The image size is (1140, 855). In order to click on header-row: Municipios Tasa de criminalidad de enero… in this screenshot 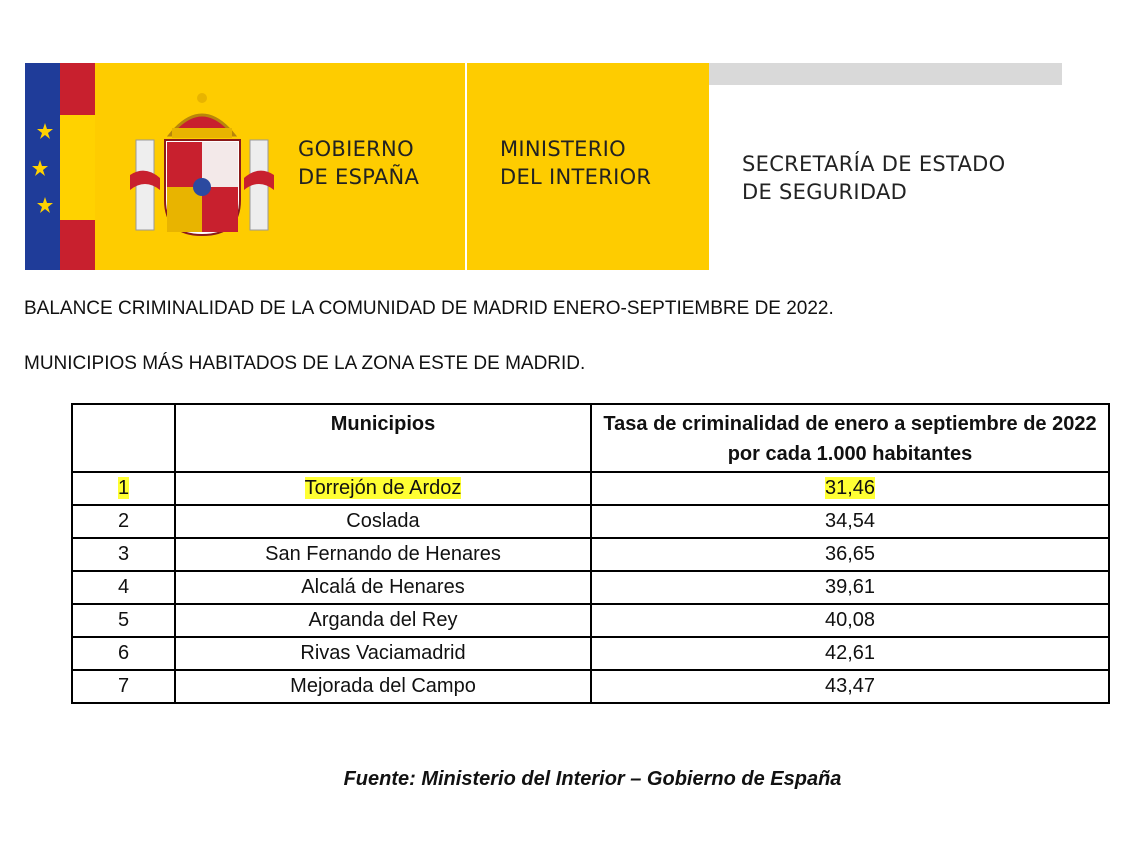, I will do `click(590, 438)`.